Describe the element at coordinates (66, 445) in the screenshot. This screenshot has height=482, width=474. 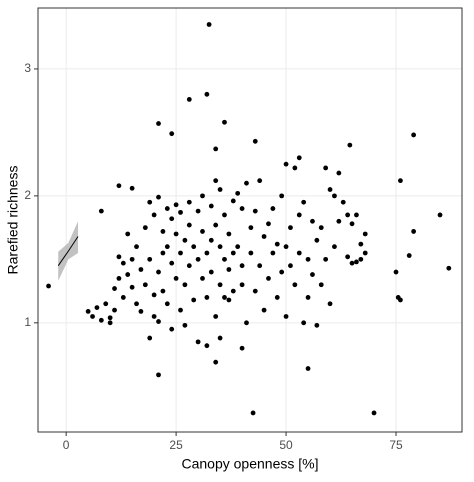
I see `x-tick-label: 0` at that location.